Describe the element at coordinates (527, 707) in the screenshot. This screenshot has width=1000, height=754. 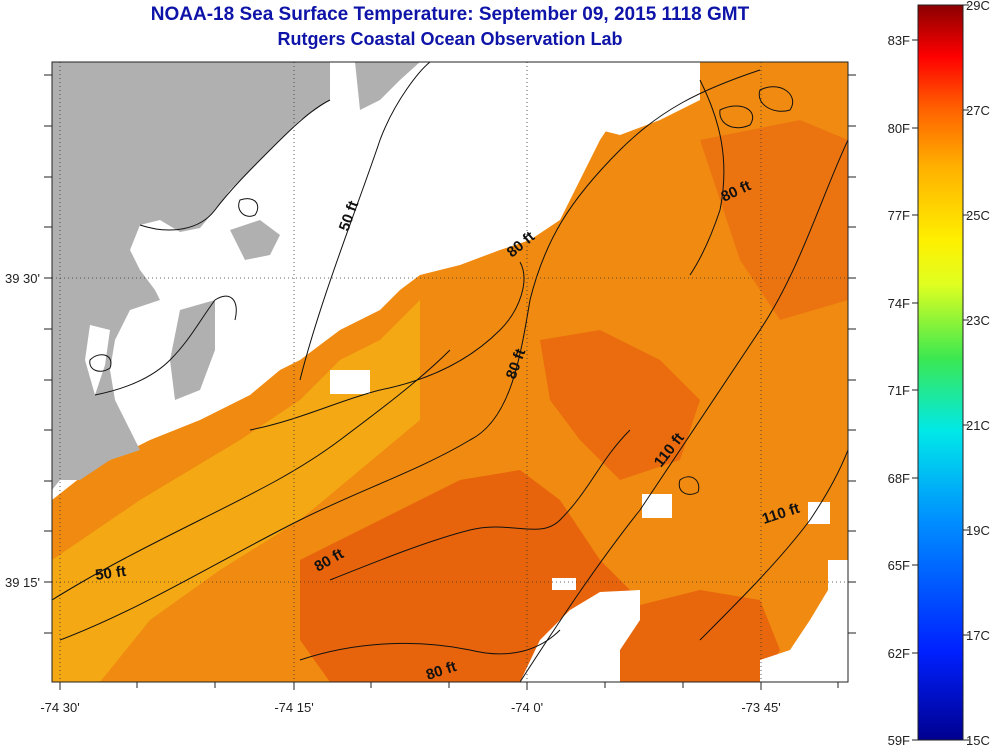
I see `lon-tick-label: -74 0'` at that location.